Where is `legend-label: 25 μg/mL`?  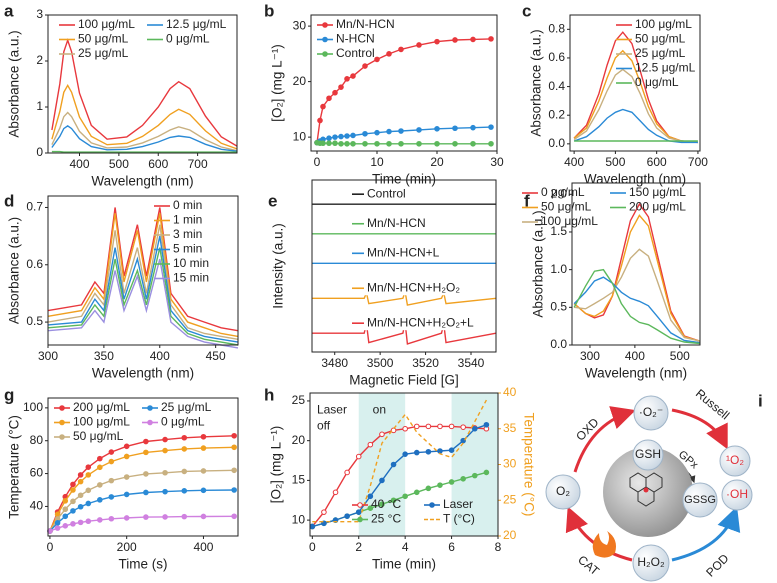
legend-label: 25 μg/mL is located at coordinates (103, 53).